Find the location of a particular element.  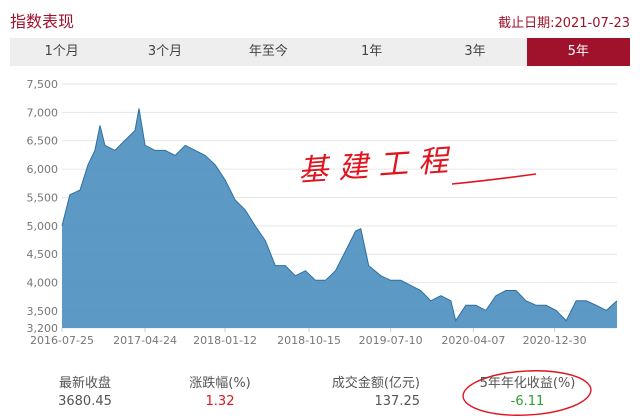

page-title: 指数表现 is located at coordinates (42, 21).